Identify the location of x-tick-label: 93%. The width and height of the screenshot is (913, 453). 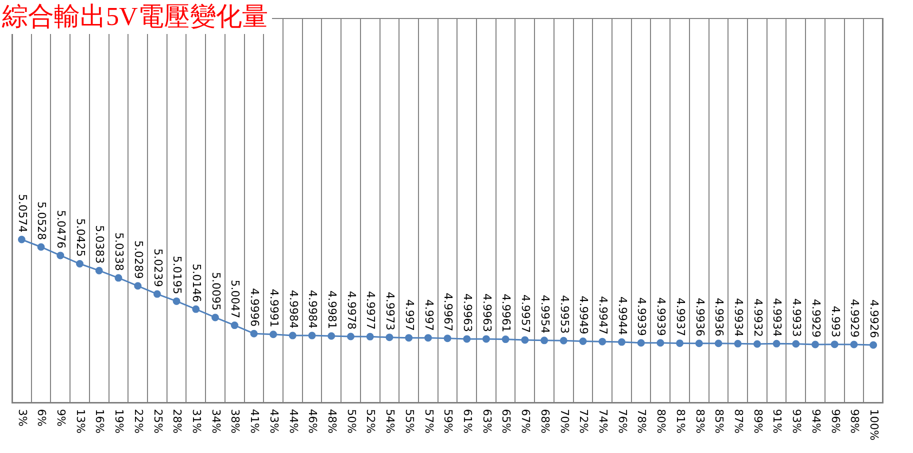
(797, 421).